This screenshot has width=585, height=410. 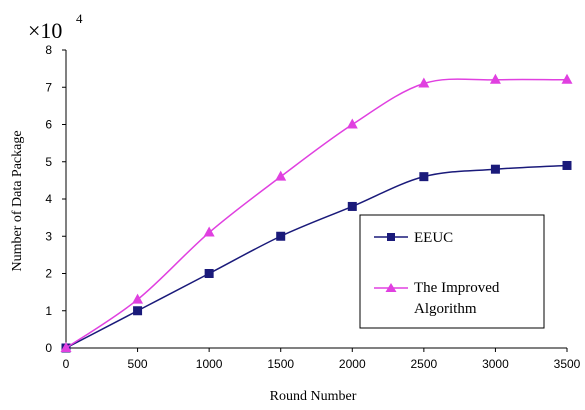 I want to click on legend-label-improved-line2: Algorithm, so click(x=445, y=309).